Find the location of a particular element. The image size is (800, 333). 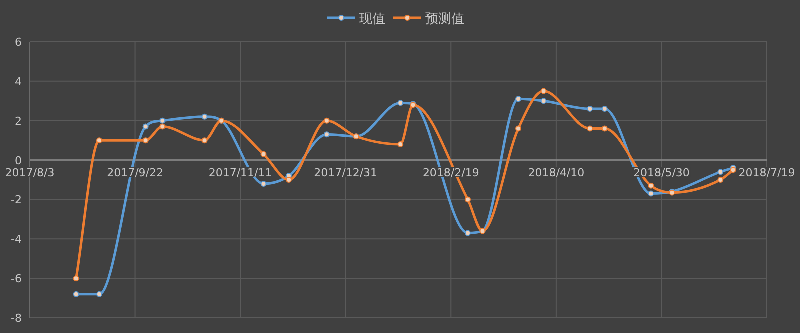

x-tick-label: 2018/7/19 is located at coordinates (767, 173).